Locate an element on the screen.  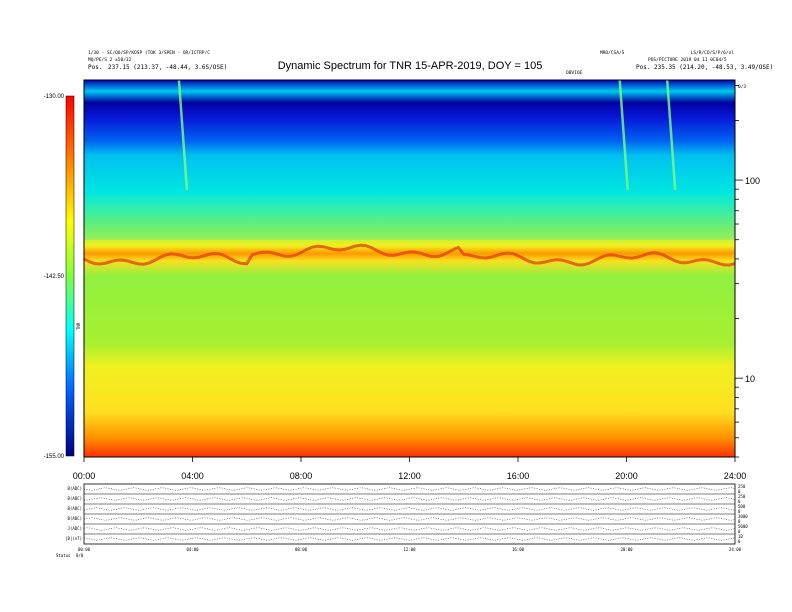
lower-x-tick-label: 04:00 is located at coordinates (192, 549).